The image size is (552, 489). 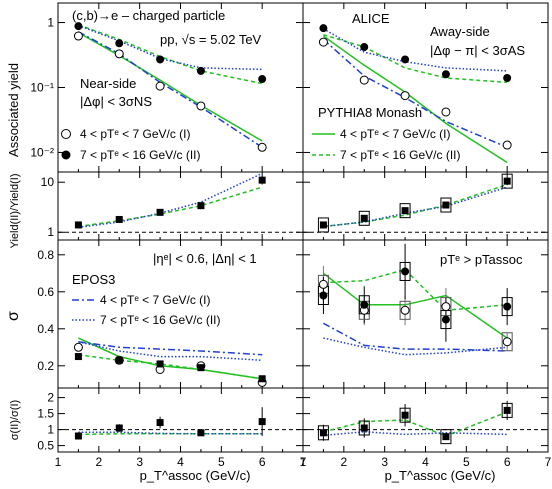 I want to click on pythia-label: PYTHIA8 Monash, so click(x=370, y=112).